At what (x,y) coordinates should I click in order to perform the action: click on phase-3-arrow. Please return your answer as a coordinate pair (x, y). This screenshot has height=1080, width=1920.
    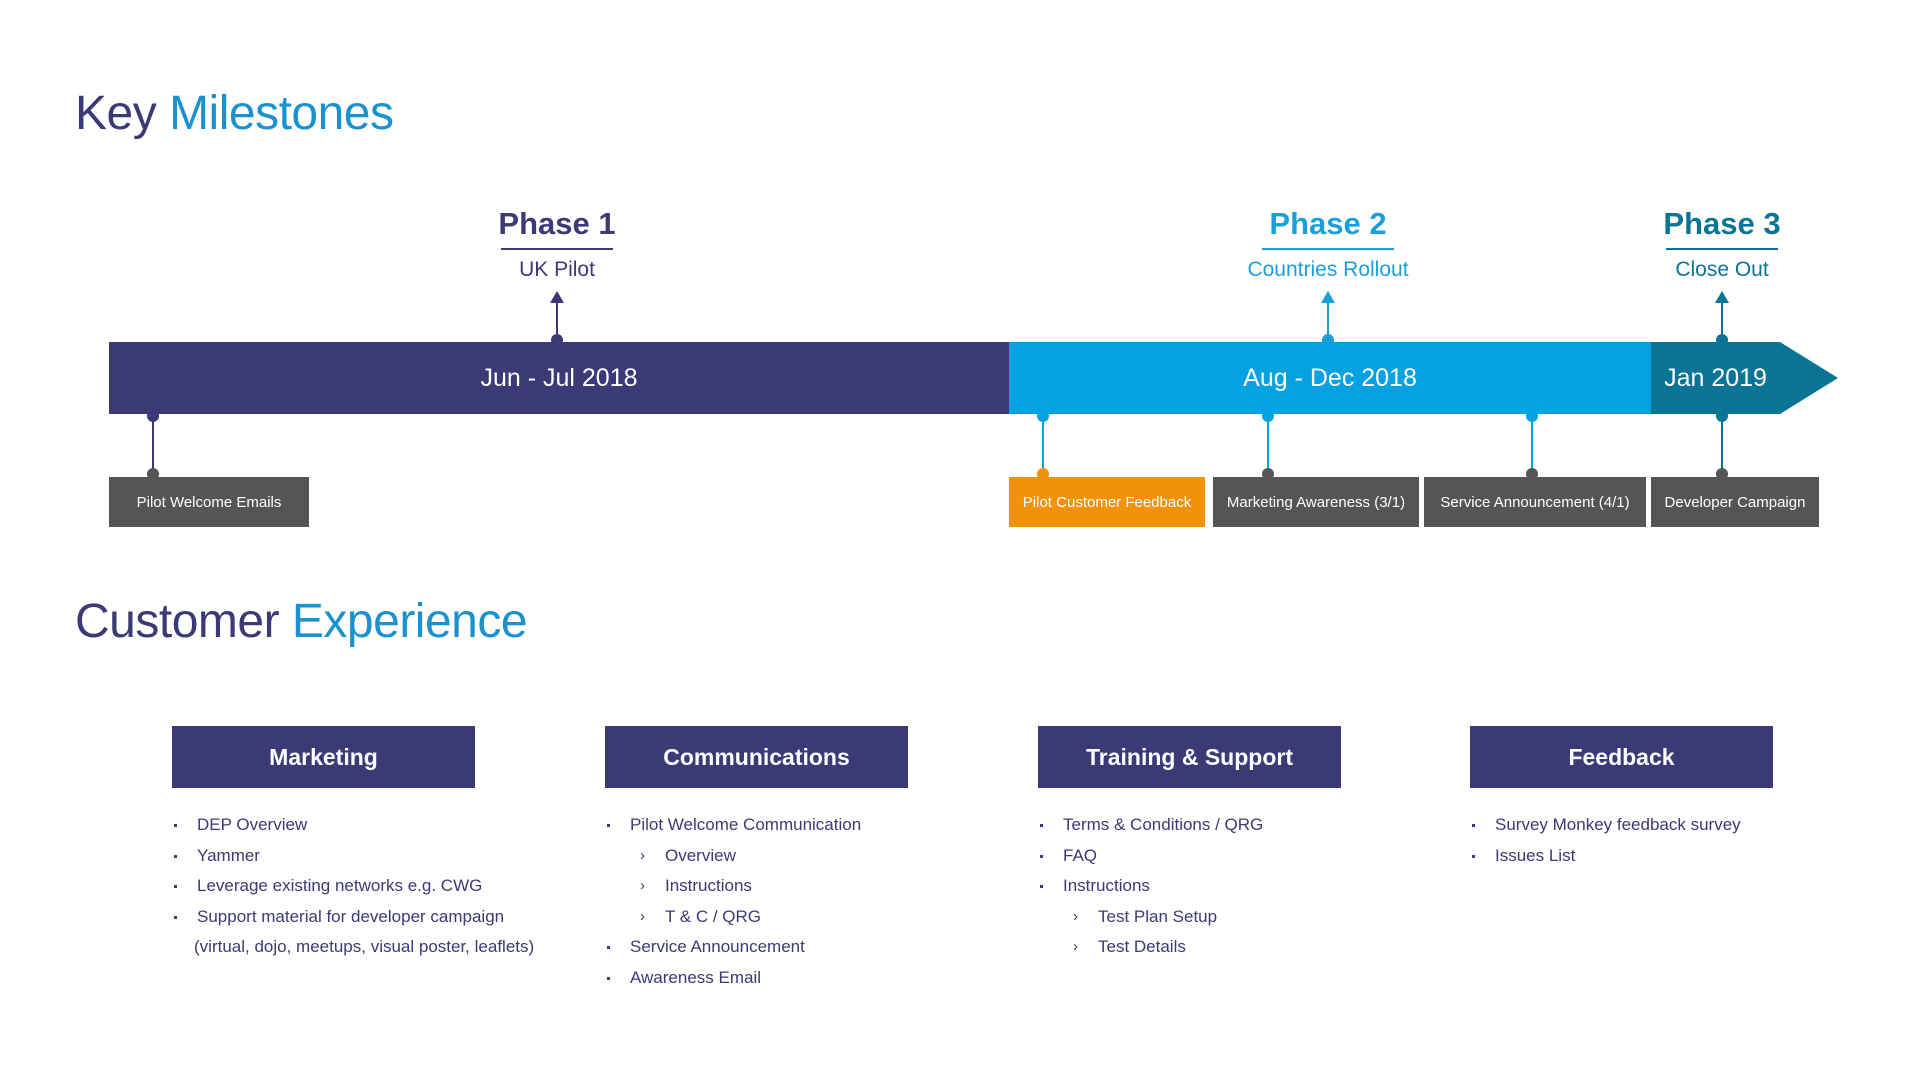
    Looking at the image, I should click on (1722, 318).